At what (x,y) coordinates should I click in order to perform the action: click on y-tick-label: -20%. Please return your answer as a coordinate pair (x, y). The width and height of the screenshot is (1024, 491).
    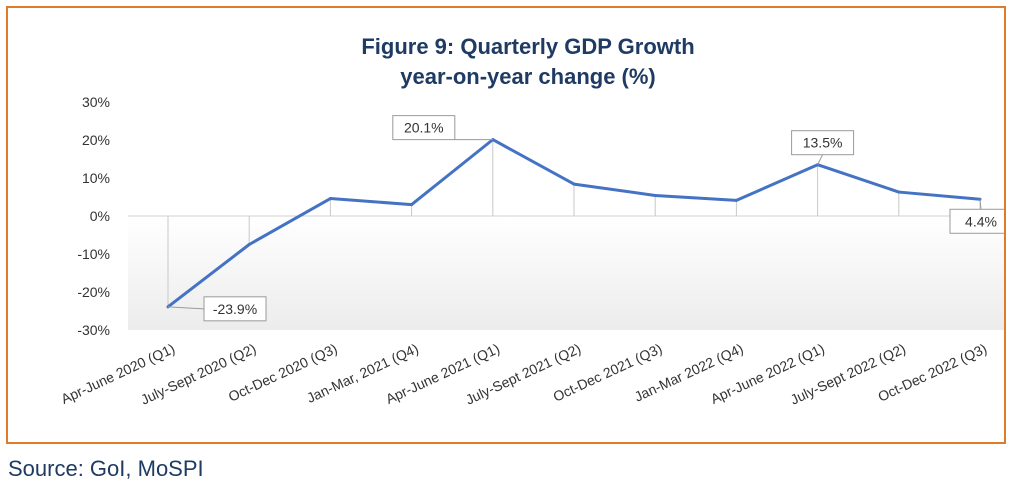
    Looking at the image, I should click on (93, 292).